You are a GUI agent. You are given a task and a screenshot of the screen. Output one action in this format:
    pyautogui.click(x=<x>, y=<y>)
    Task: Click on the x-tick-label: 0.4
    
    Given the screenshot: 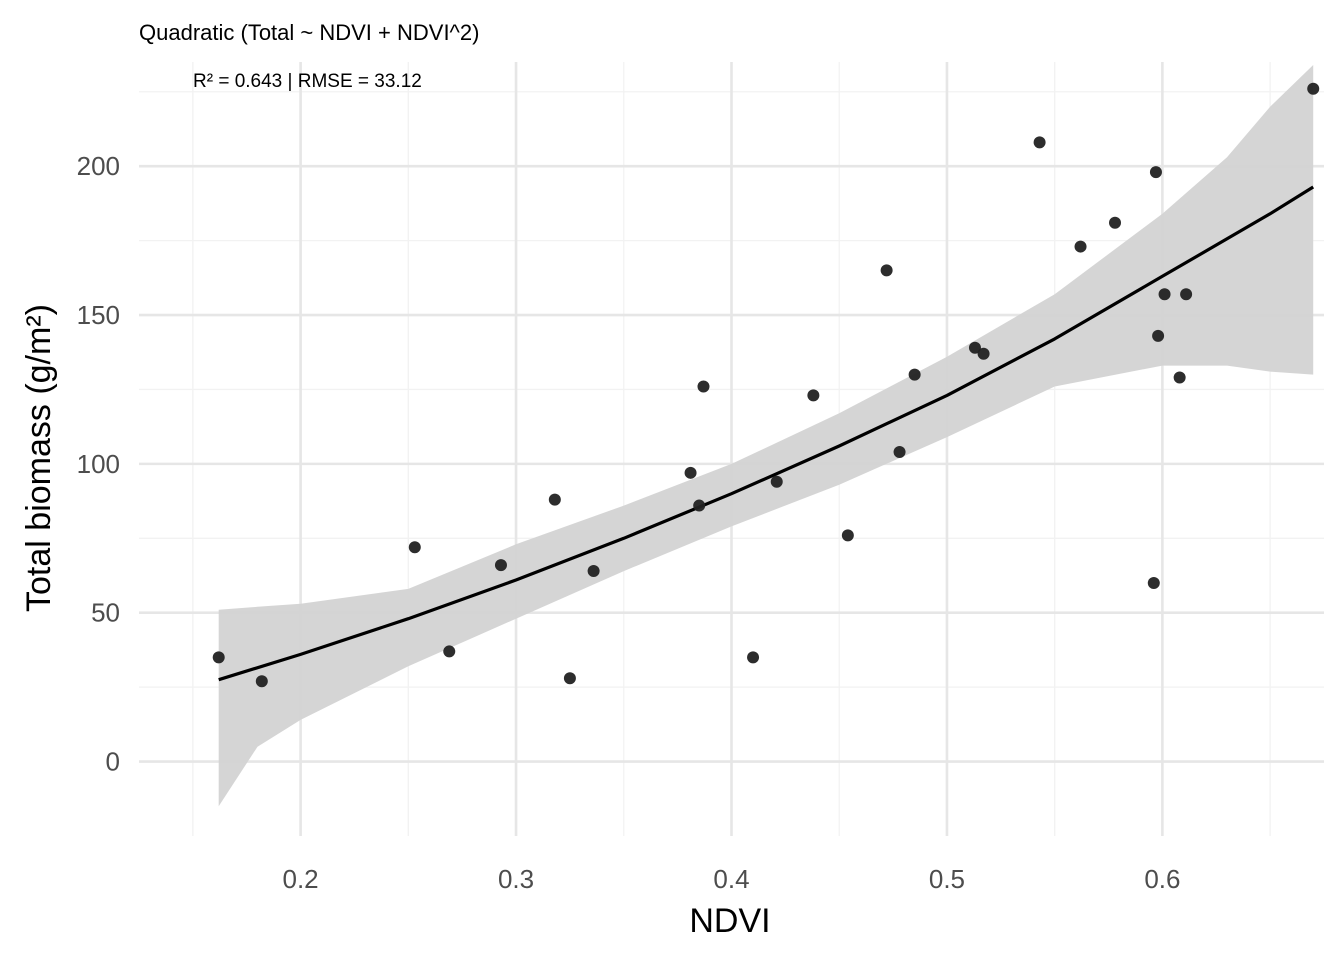 What is the action you would take?
    pyautogui.click(x=731, y=879)
    